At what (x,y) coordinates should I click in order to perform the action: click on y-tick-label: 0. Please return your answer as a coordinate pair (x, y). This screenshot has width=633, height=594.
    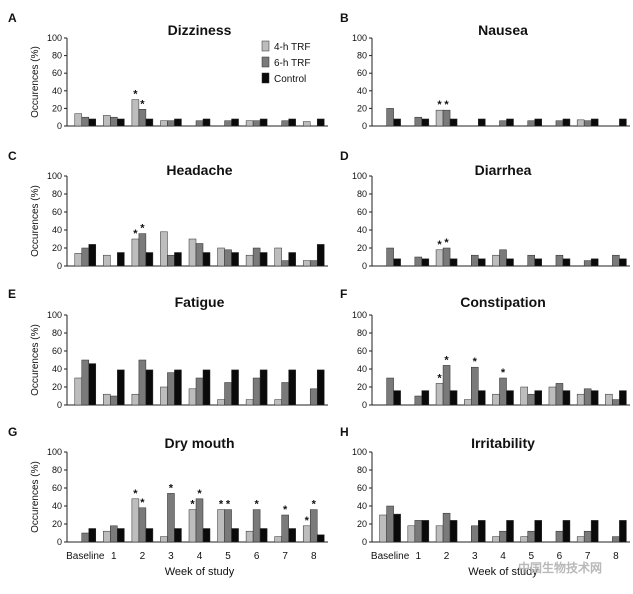
    Looking at the image, I should click on (364, 266).